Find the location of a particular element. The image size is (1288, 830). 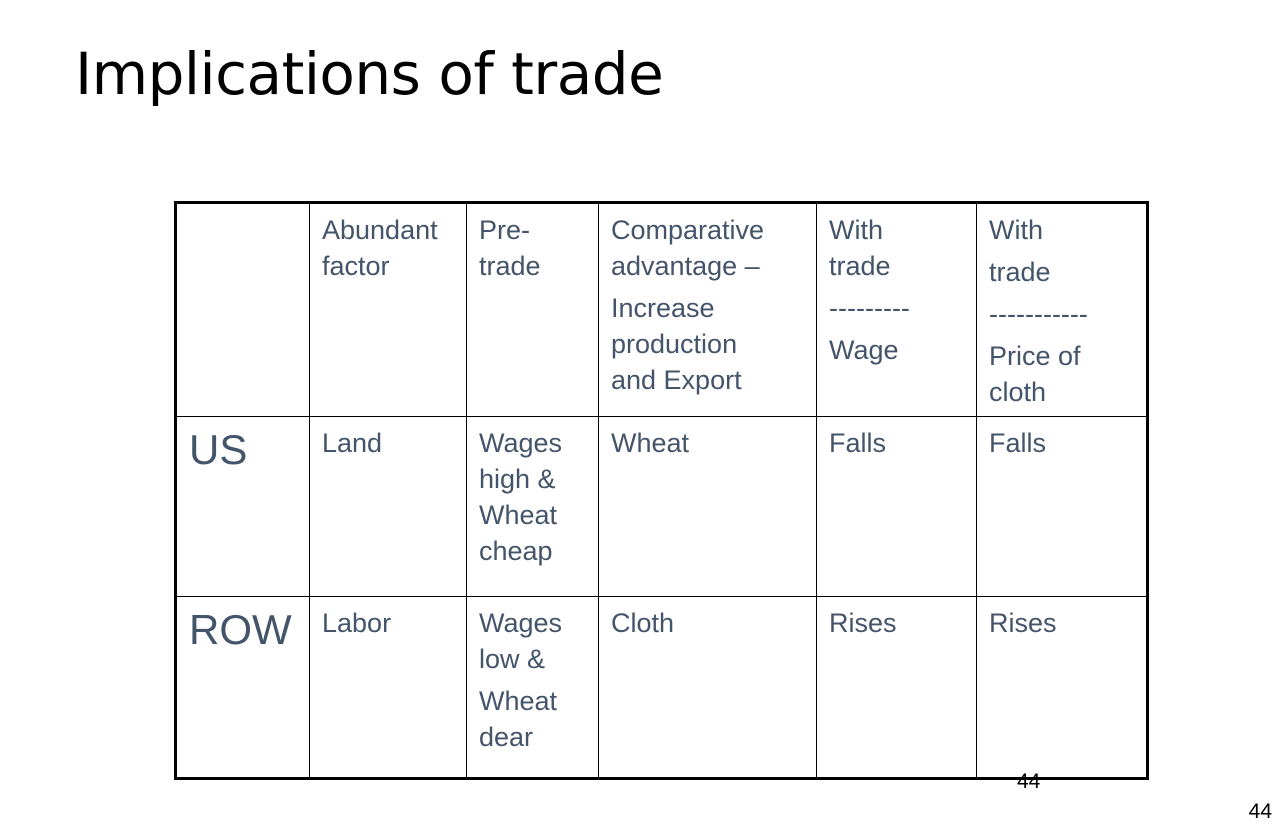

pre-trade-cell: Wages high & Wheat cheap is located at coordinates (532, 506).